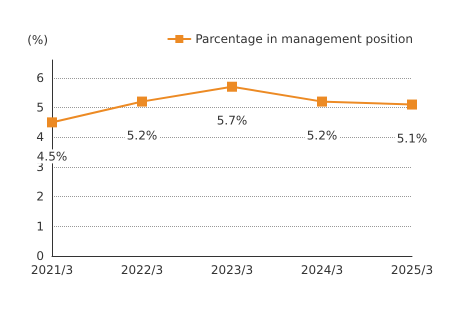 This screenshot has height=310, width=450. What do you see at coordinates (40, 256) in the screenshot?
I see `y-tick-label: 0` at bounding box center [40, 256].